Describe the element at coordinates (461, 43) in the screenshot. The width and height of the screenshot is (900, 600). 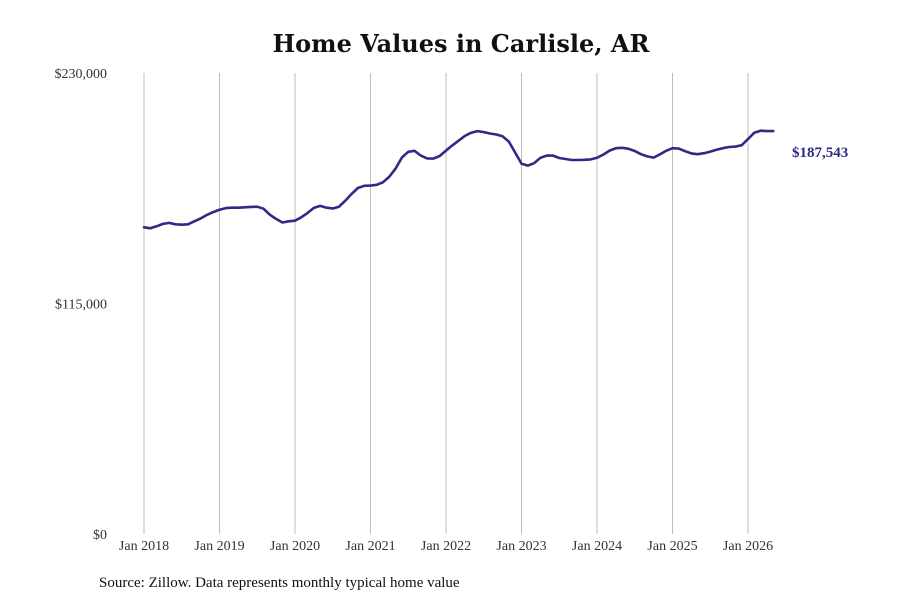
I see `chart-title: Home Values in Carlisle, AR` at that location.